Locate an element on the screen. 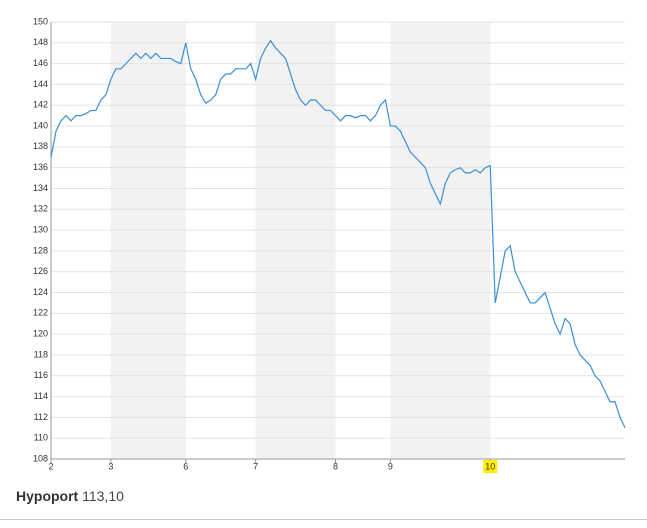 The width and height of the screenshot is (647, 528). y-tick-label: 138 is located at coordinates (40, 146).